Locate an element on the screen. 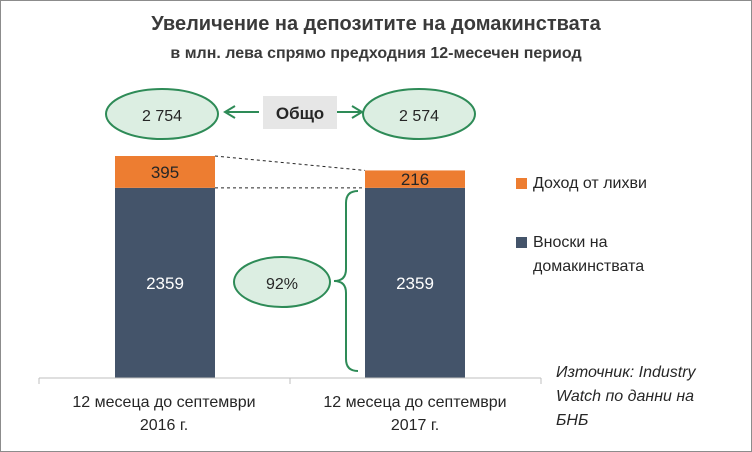 The image size is (752, 452). x-tick-label-0-line2: 2016 г. is located at coordinates (164, 425).